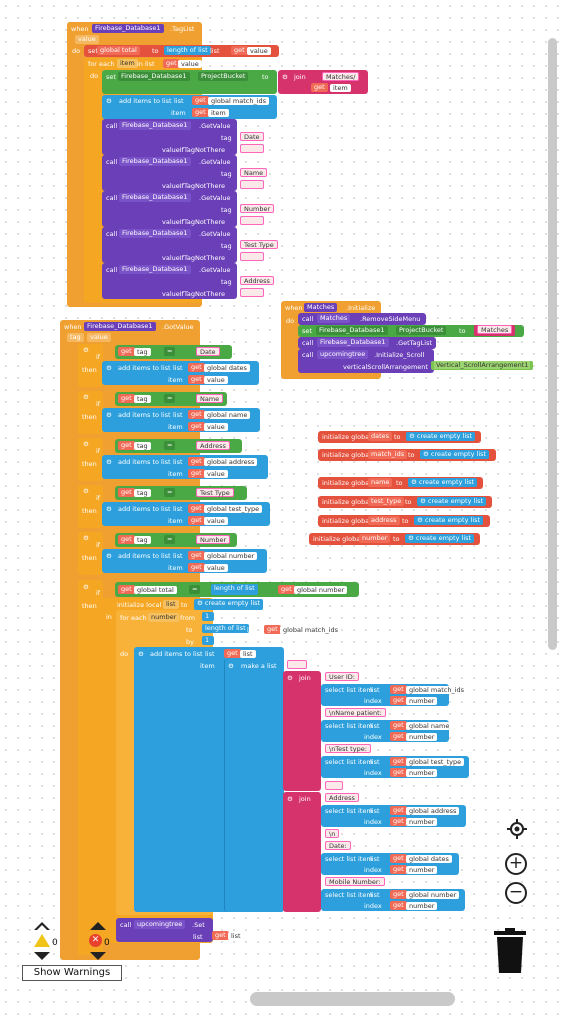 Image resolution: width=561 pixels, height=1023 pixels. I want to click on warning-toggle-down, so click(42, 956).